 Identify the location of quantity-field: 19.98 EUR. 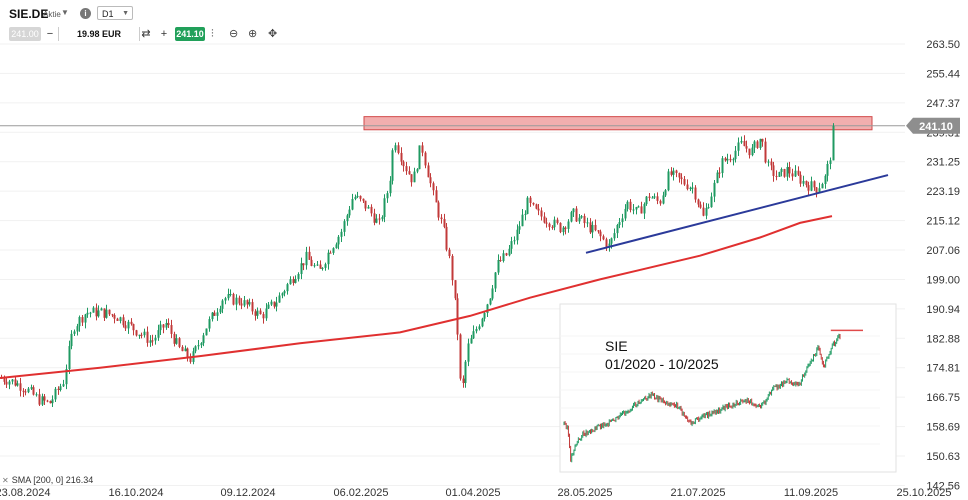
(99, 34).